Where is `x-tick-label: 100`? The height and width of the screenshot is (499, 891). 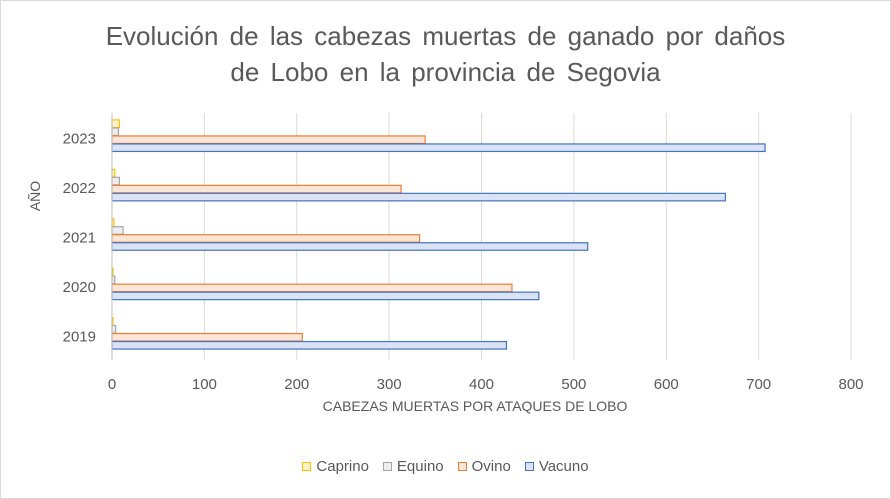 x-tick-label: 100 is located at coordinates (204, 384).